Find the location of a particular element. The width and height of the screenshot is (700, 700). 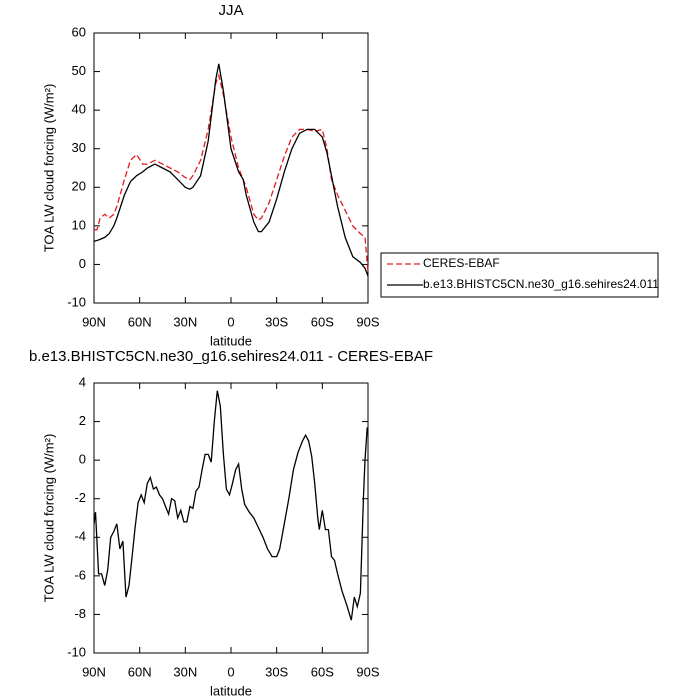

chart-title: JJA is located at coordinates (230, 10).